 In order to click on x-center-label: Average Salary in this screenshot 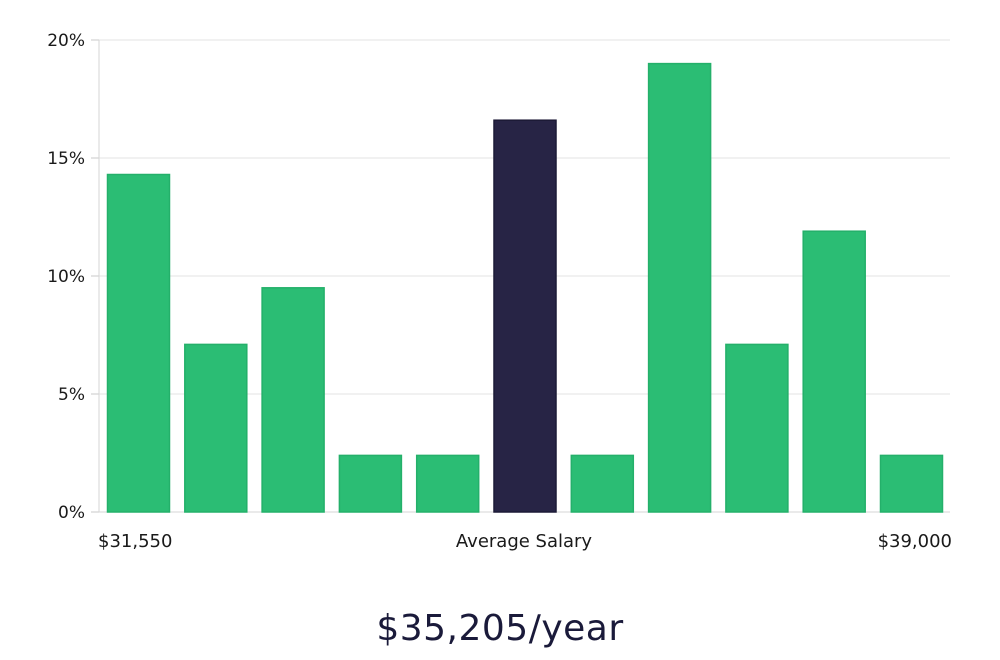, I will do `click(524, 541)`.